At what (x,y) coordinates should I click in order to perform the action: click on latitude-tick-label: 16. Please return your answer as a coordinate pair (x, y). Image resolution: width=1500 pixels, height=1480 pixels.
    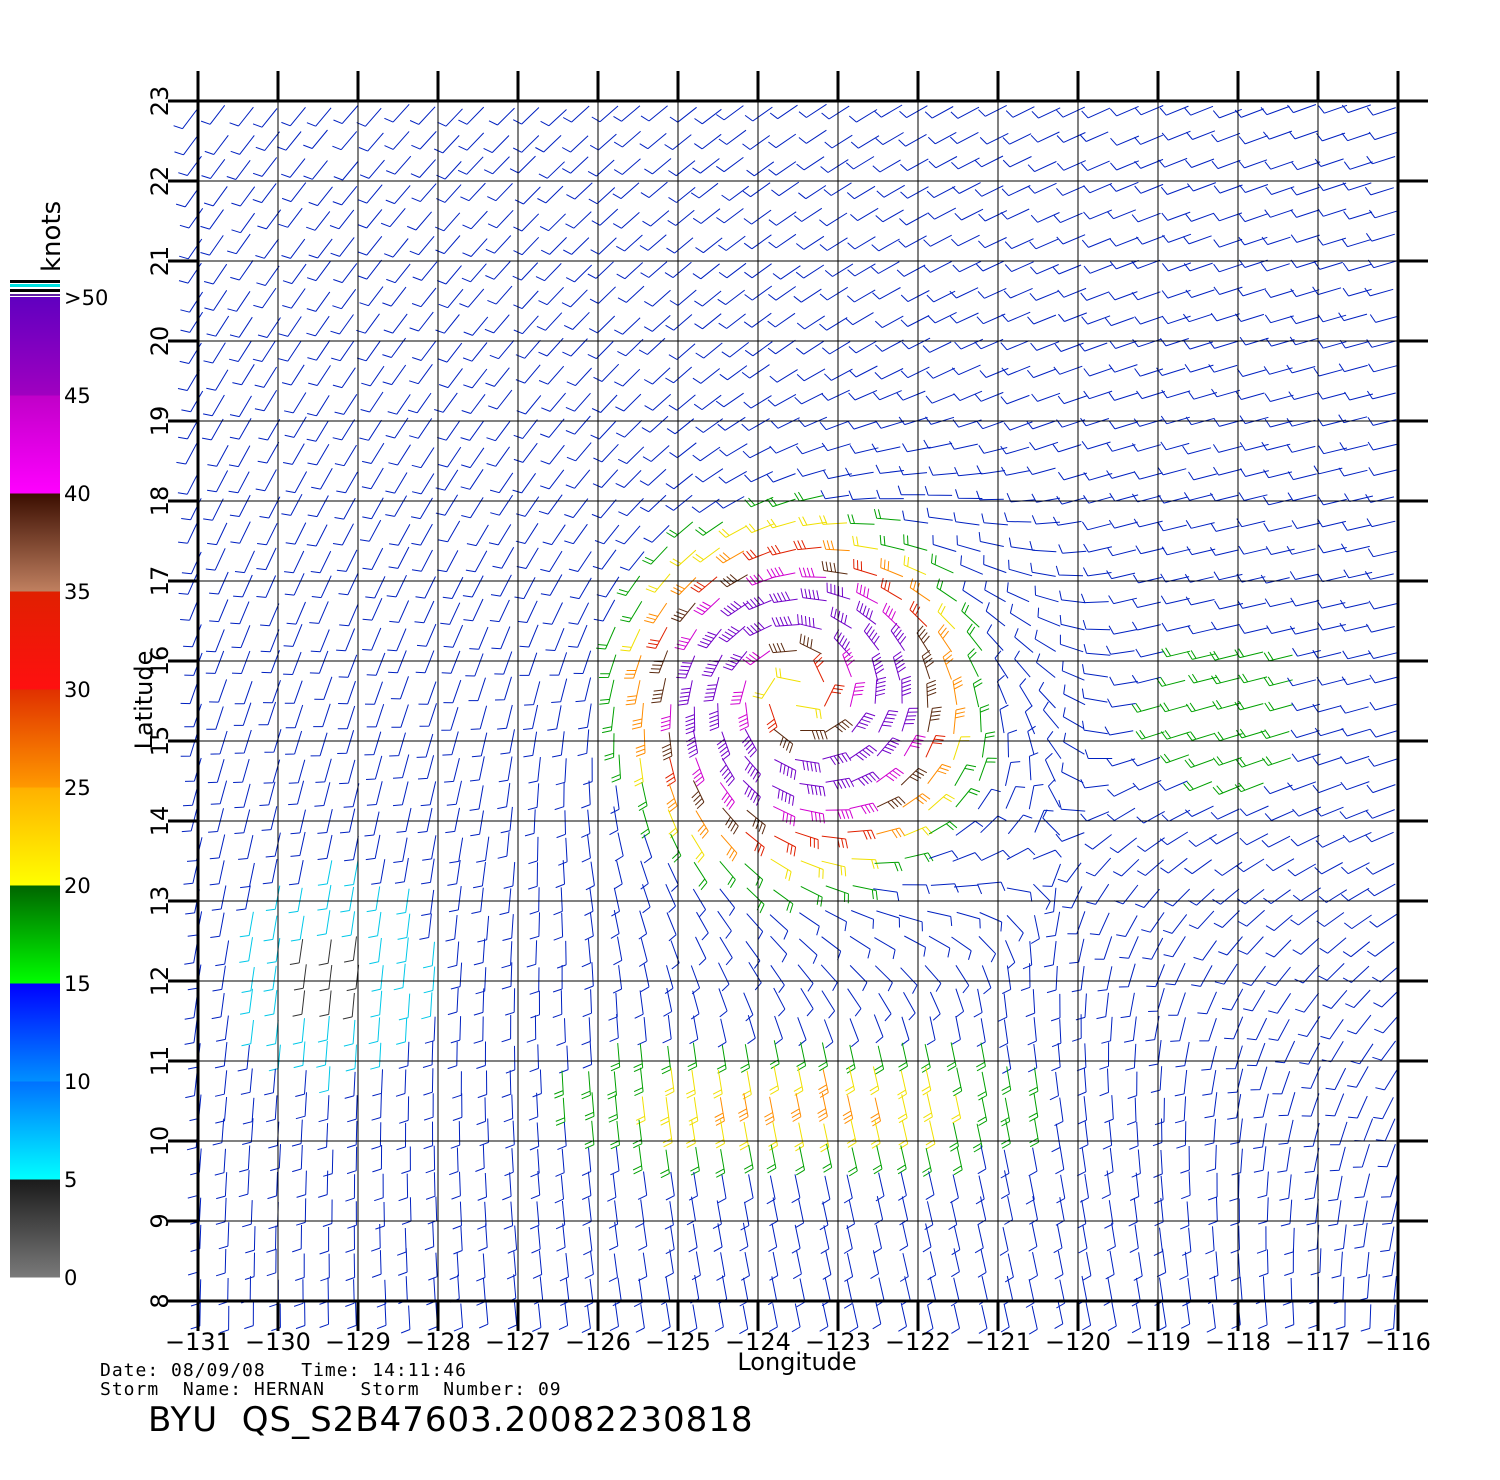
    Looking at the image, I should click on (160, 661).